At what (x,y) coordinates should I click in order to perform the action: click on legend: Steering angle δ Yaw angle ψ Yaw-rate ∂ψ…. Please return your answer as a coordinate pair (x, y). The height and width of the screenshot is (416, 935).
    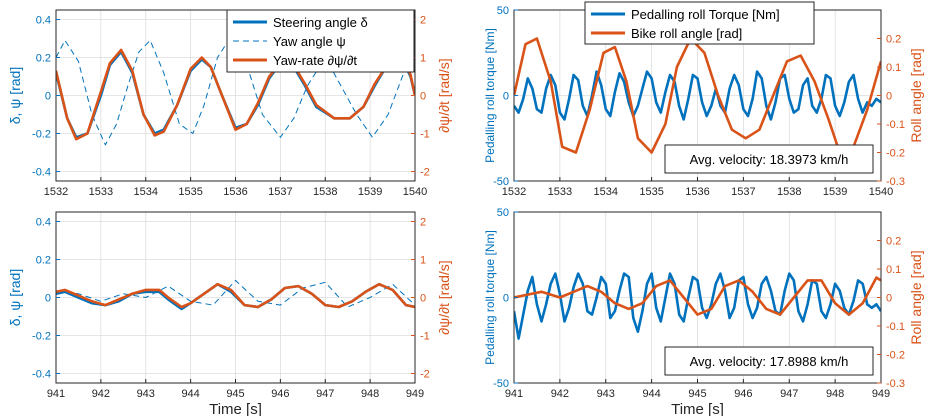
    Looking at the image, I should click on (320, 41).